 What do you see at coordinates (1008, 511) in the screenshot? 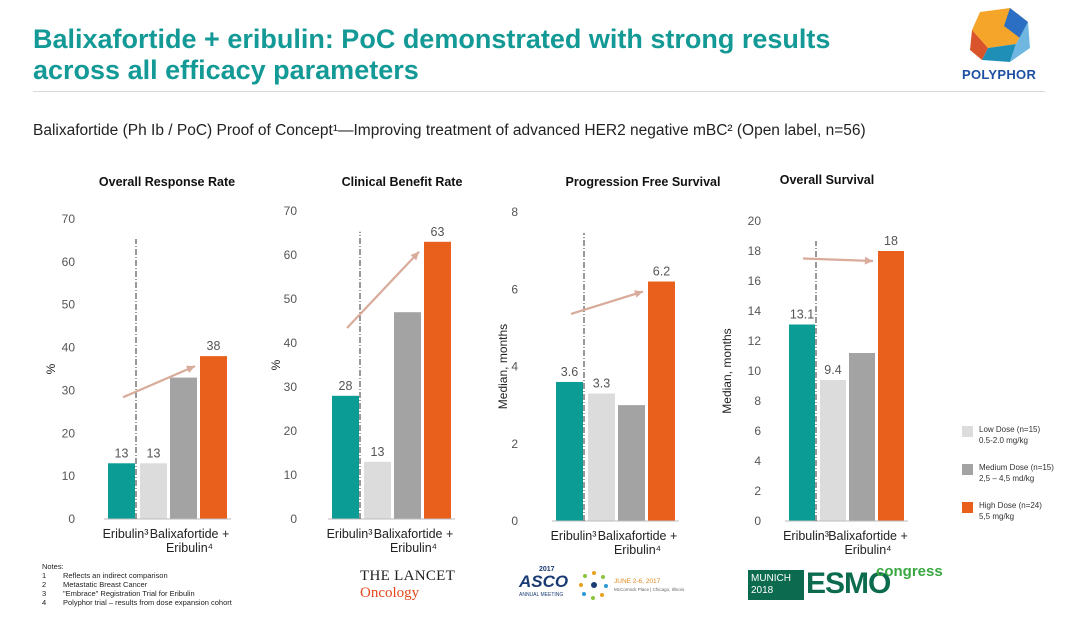
I see `legend-item-high-dose: High Dose (n=24) 5,5 mg/kg` at bounding box center [1008, 511].